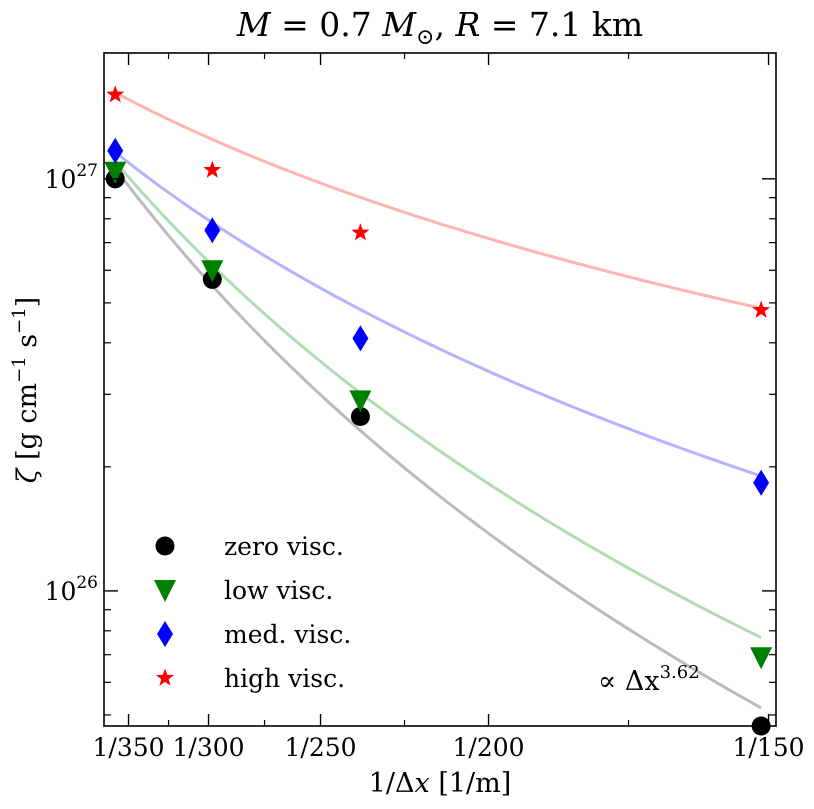 Image resolution: width=814 pixels, height=809 pixels. I want to click on y-tick-label-1: 1027, so click(71, 177).